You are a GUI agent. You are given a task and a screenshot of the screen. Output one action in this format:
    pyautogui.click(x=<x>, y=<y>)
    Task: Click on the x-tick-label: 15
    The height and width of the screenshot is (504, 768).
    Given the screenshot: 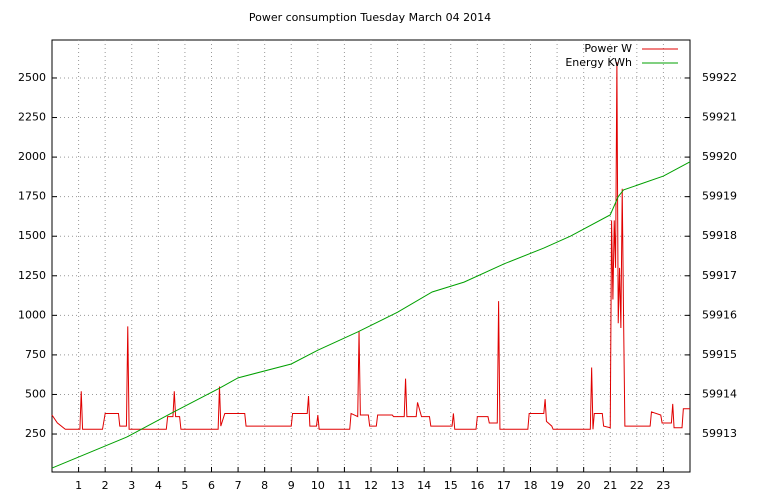 What is the action you would take?
    pyautogui.click(x=451, y=485)
    